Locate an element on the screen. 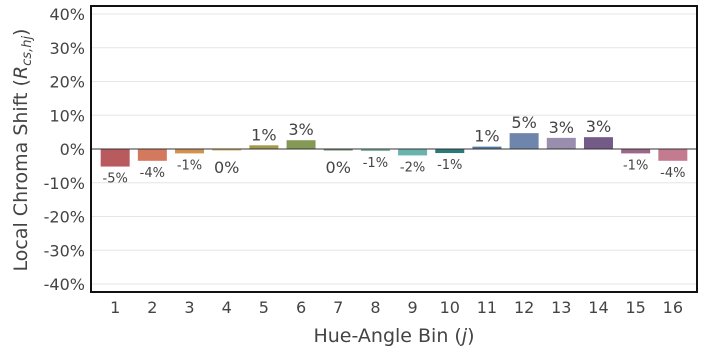 The image size is (711, 354). y-tick-label: 10% is located at coordinates (67, 115).